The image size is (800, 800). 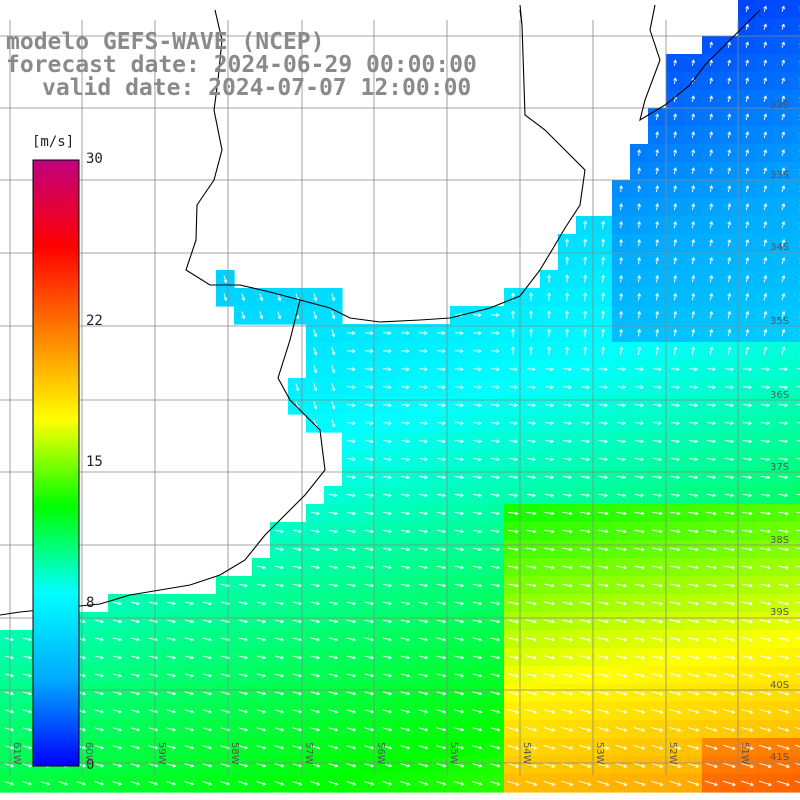 I want to click on colorbar-tick-label: 30, so click(x=94, y=159).